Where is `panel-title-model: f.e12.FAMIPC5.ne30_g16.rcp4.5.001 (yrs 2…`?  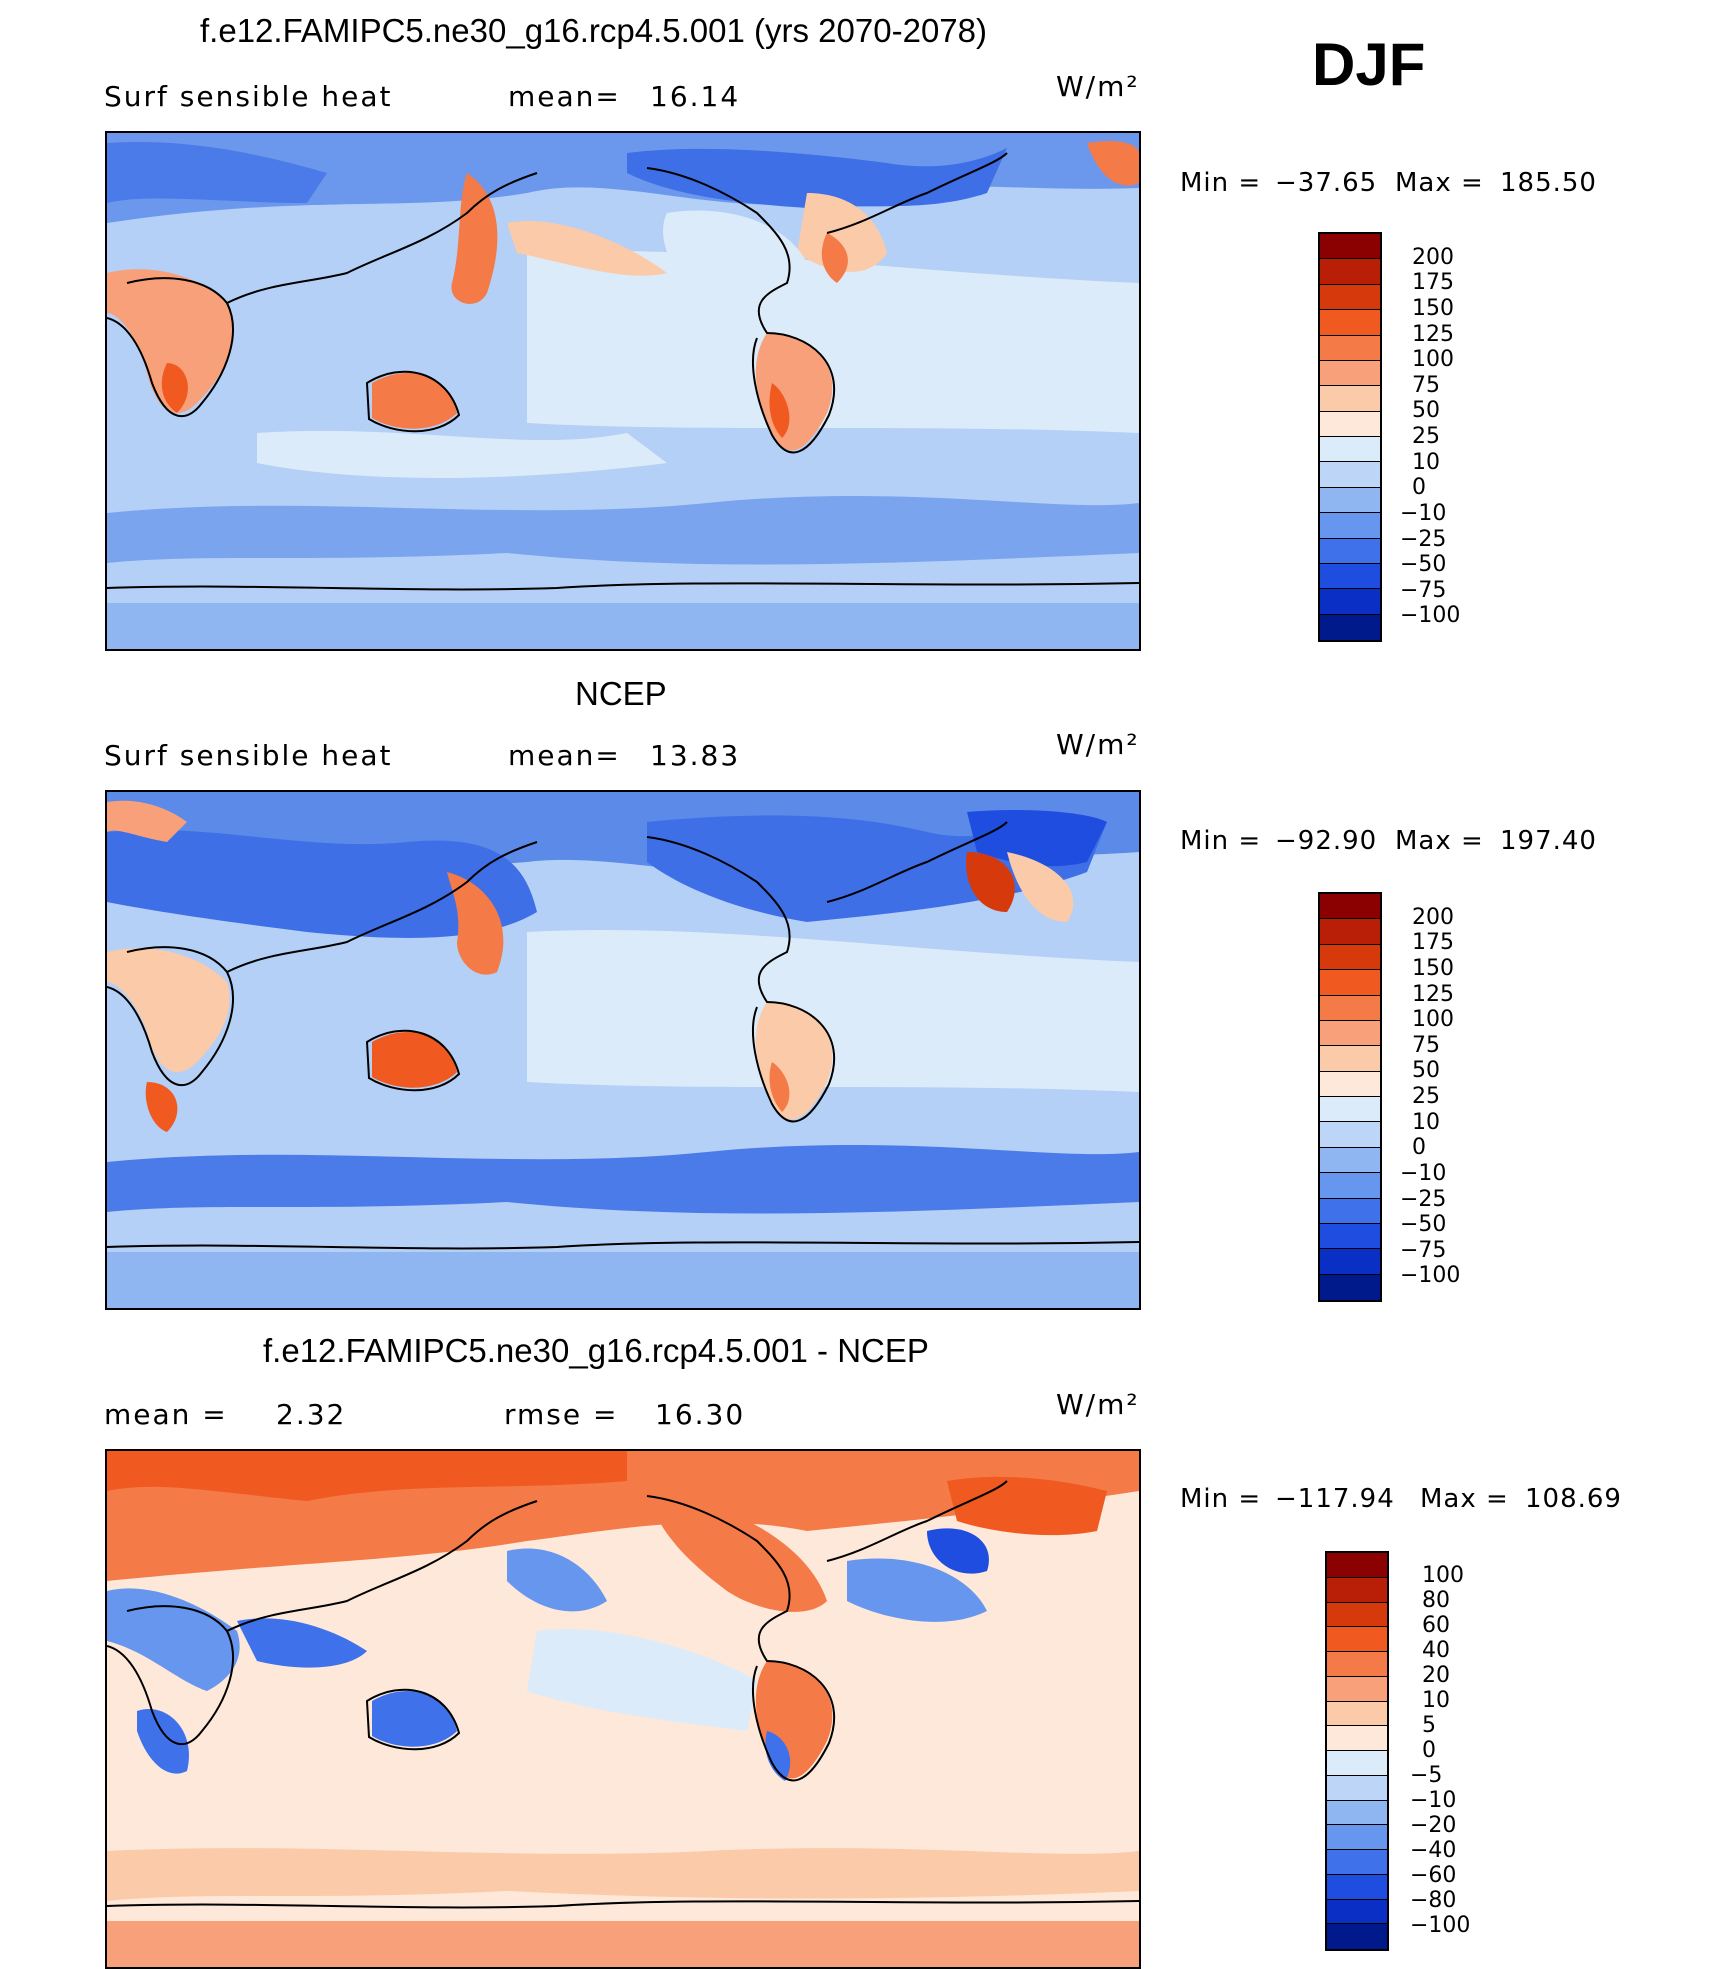
panel-title-model: f.e12.FAMIPC5.ne30_g16.rcp4.5.001 (yrs 2… is located at coordinates (593, 30).